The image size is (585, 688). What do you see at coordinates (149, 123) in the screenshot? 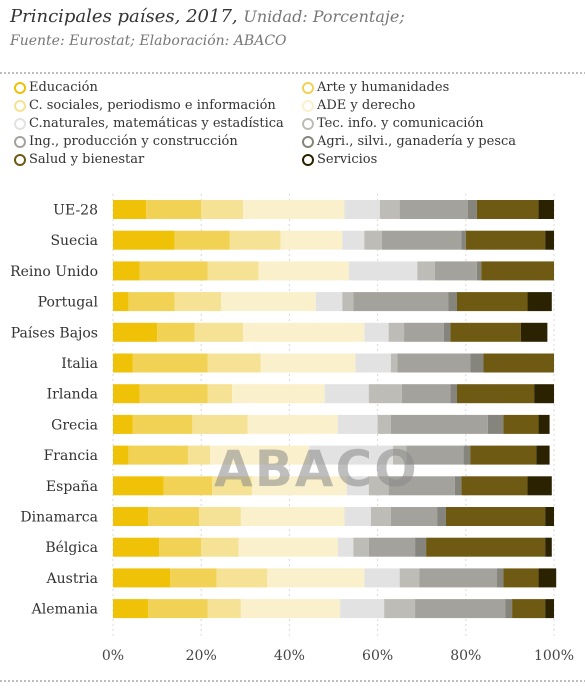
I see `legend-item: C.naturales, matemáticas y estadística` at bounding box center [149, 123].